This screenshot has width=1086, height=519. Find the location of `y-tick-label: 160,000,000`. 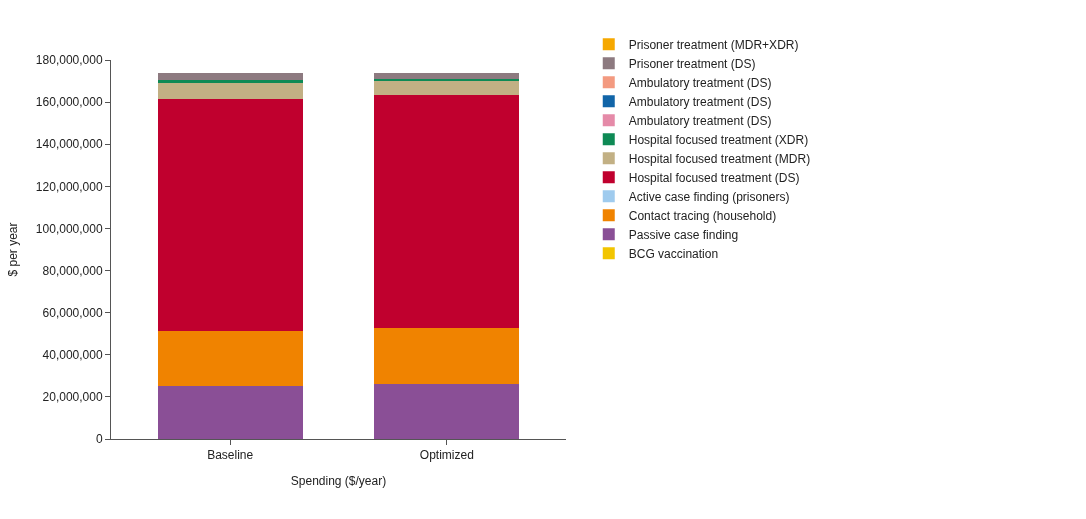

y-tick-label: 160,000,000 is located at coordinates (69, 102).